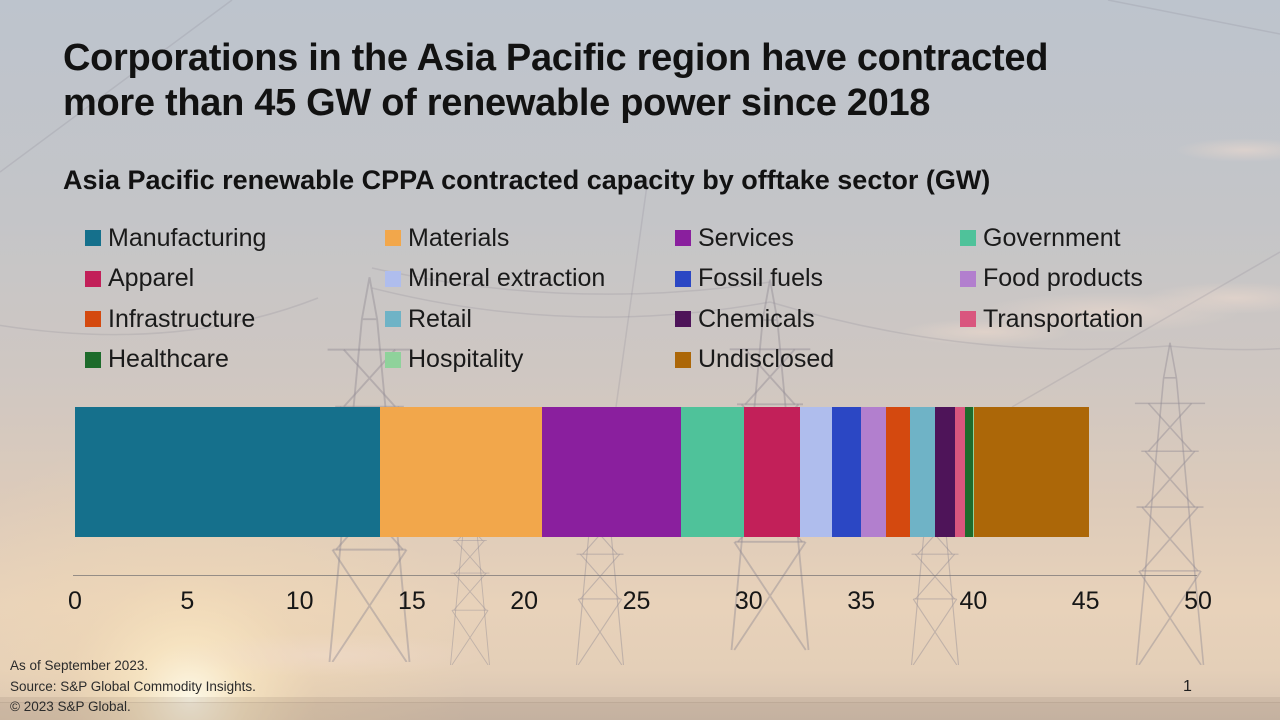 The width and height of the screenshot is (1280, 720). Describe the element at coordinates (393, 319) in the screenshot. I see `legend-swatch-retail` at that location.